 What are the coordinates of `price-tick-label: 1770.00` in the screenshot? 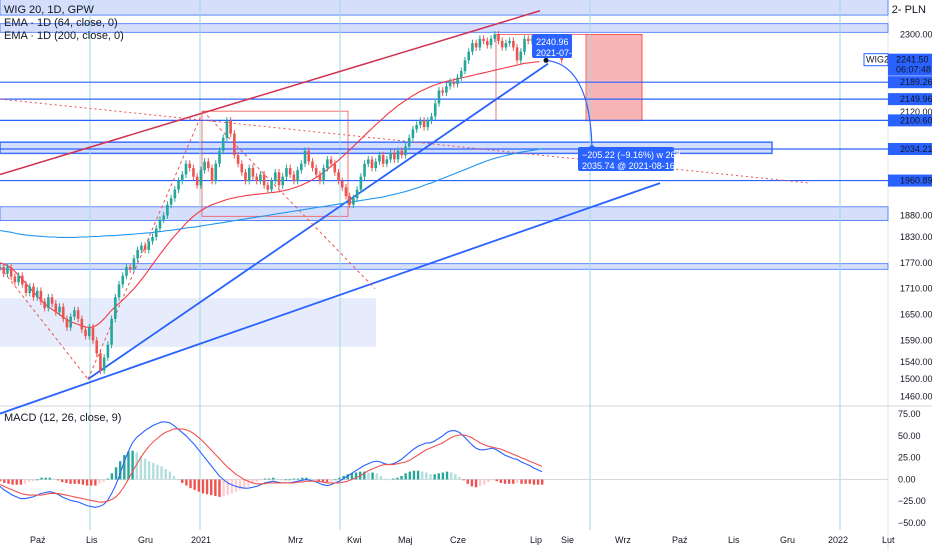 It's located at (916, 263).